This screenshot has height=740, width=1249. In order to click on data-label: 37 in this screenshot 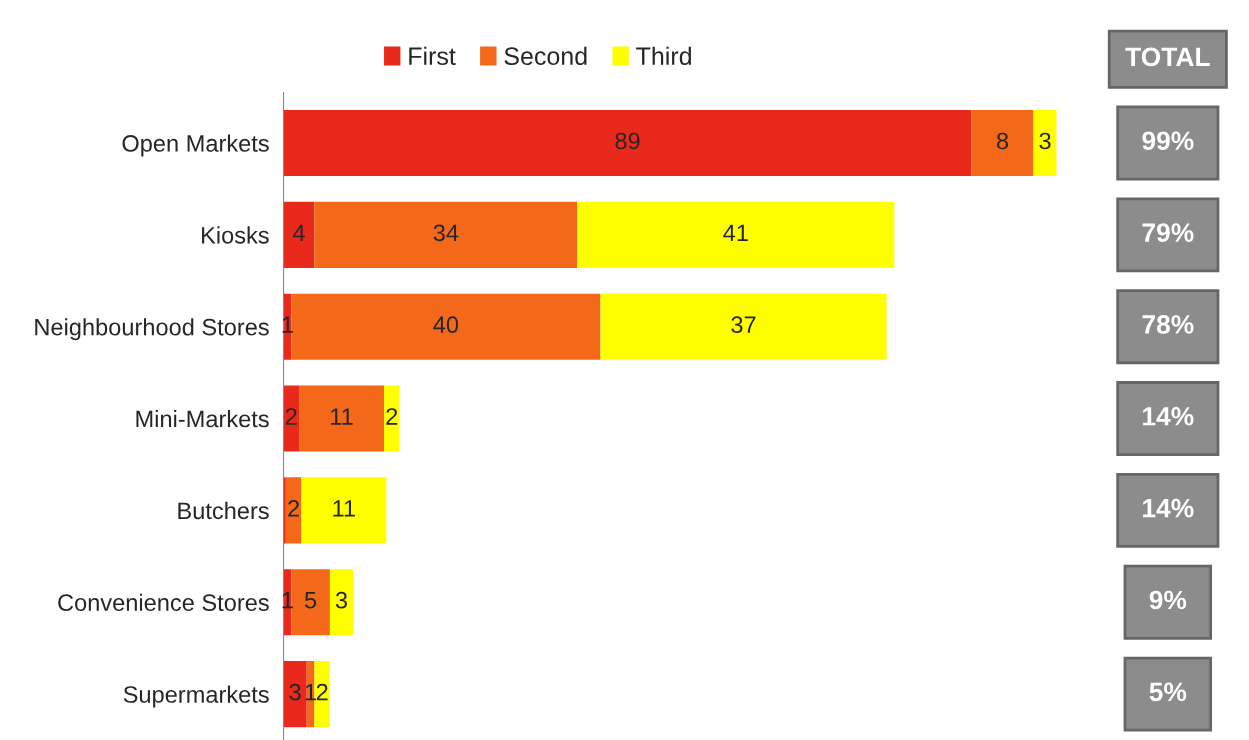, I will do `click(743, 325)`.